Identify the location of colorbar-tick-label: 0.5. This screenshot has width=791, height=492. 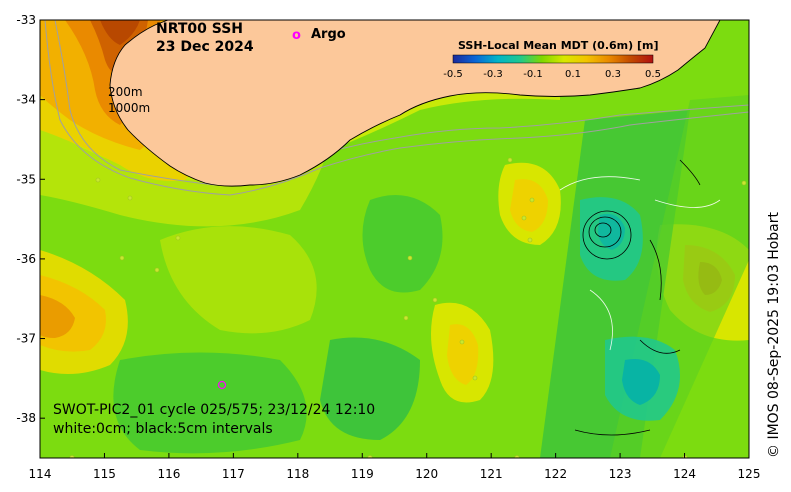
(653, 74).